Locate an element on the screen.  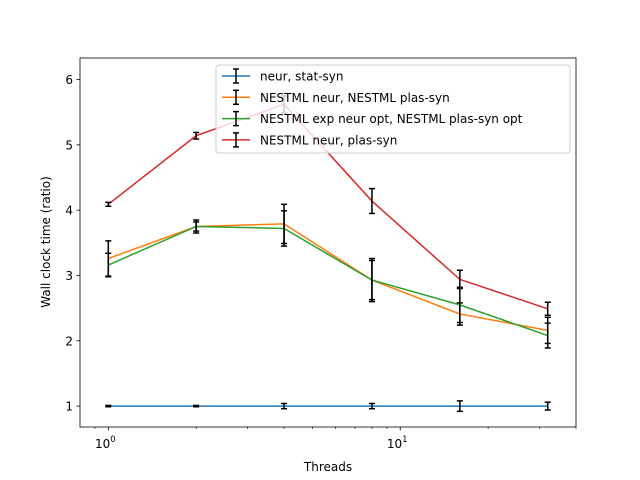
x-ticks: 10⁰ 10¹ is located at coordinates (335, 439).